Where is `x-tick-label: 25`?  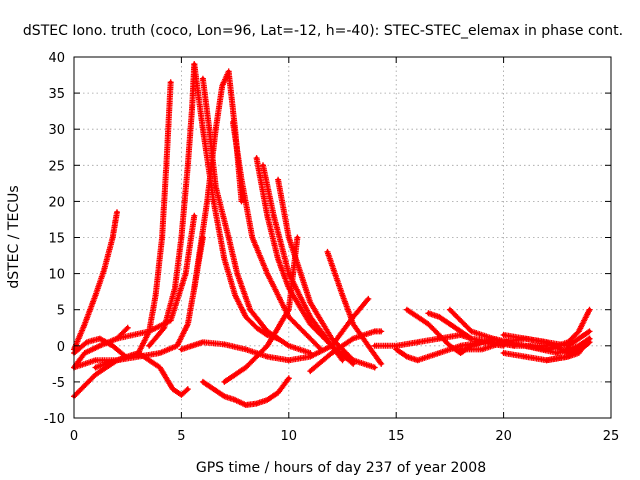
x-tick-label: 25 is located at coordinates (611, 436).